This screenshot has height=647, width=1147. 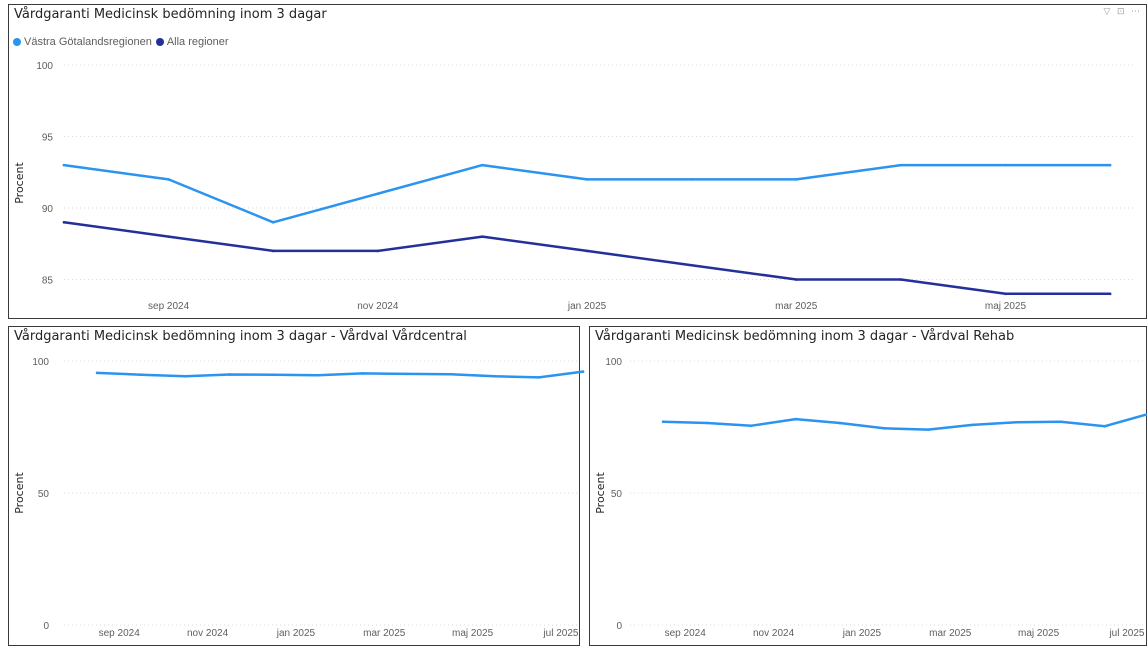 I want to click on legend-label: Alla regioner, so click(x=197, y=42).